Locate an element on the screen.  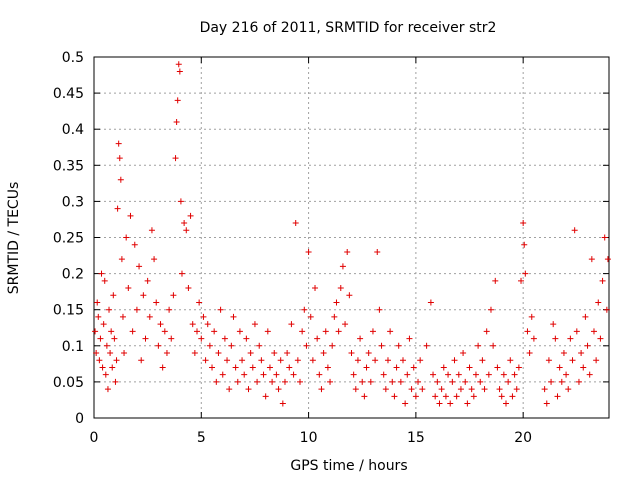
y-tick-label: 0.35 is located at coordinates (68, 166).